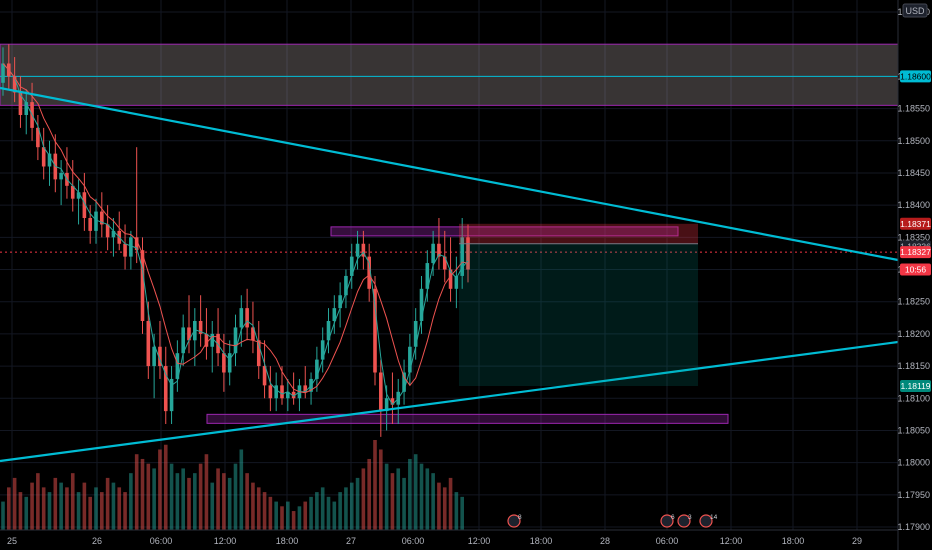  I want to click on price-tick-label: 1.18450, so click(913, 173).